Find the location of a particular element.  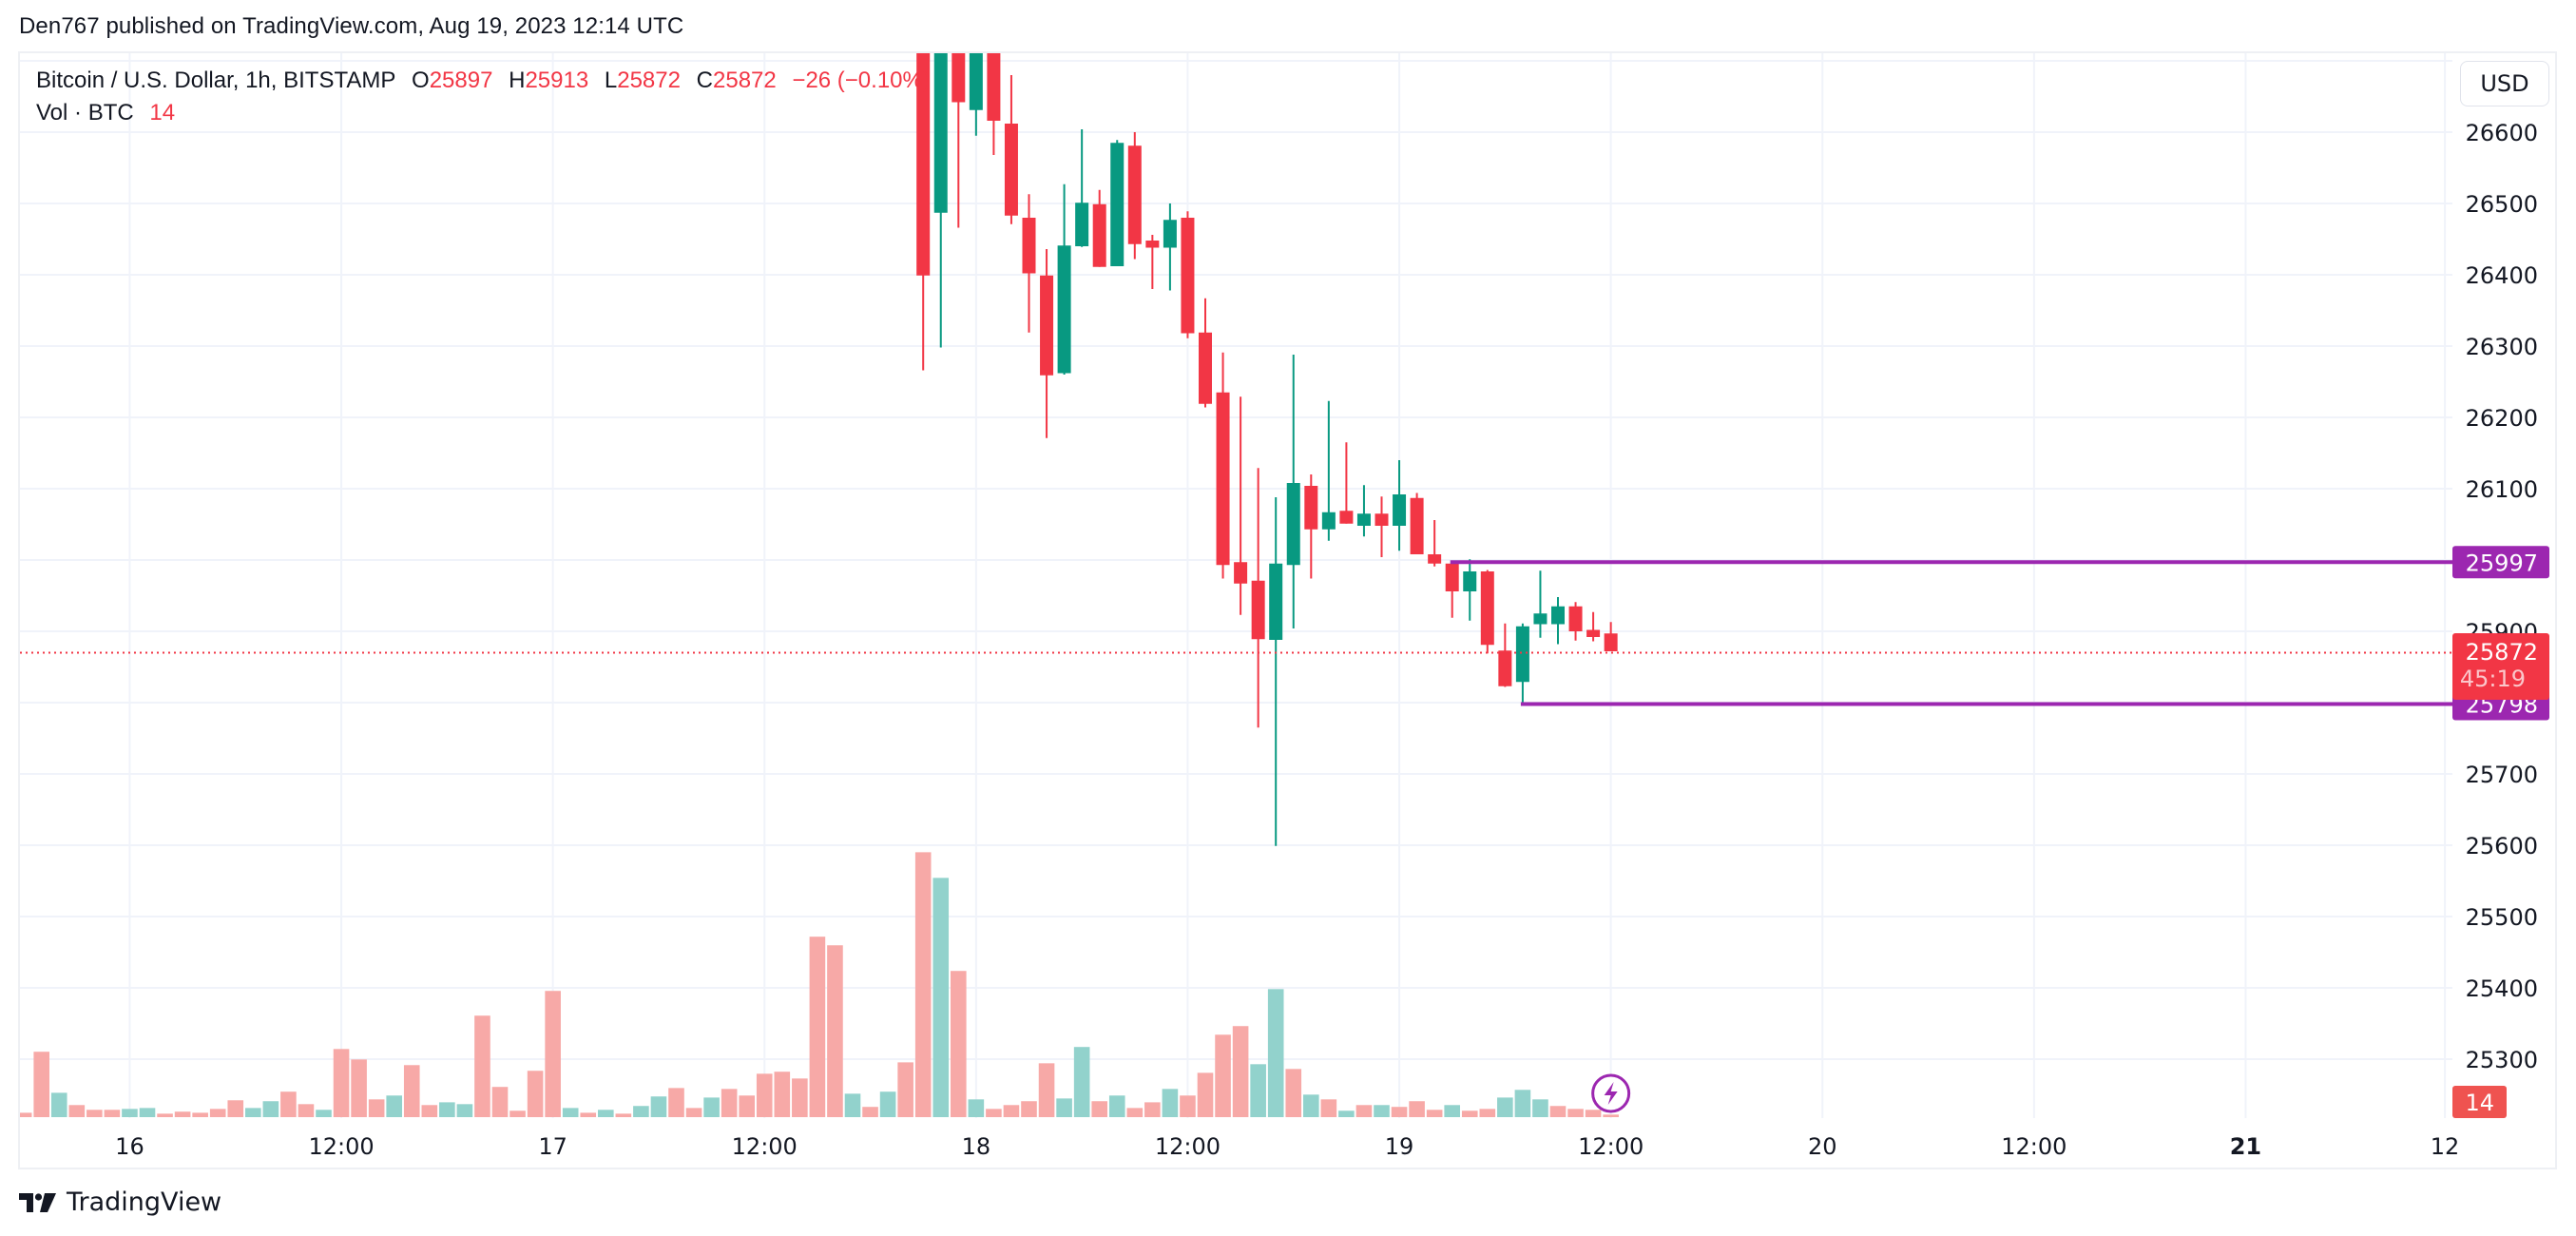

volume-title: Vol · BTC is located at coordinates (85, 113).